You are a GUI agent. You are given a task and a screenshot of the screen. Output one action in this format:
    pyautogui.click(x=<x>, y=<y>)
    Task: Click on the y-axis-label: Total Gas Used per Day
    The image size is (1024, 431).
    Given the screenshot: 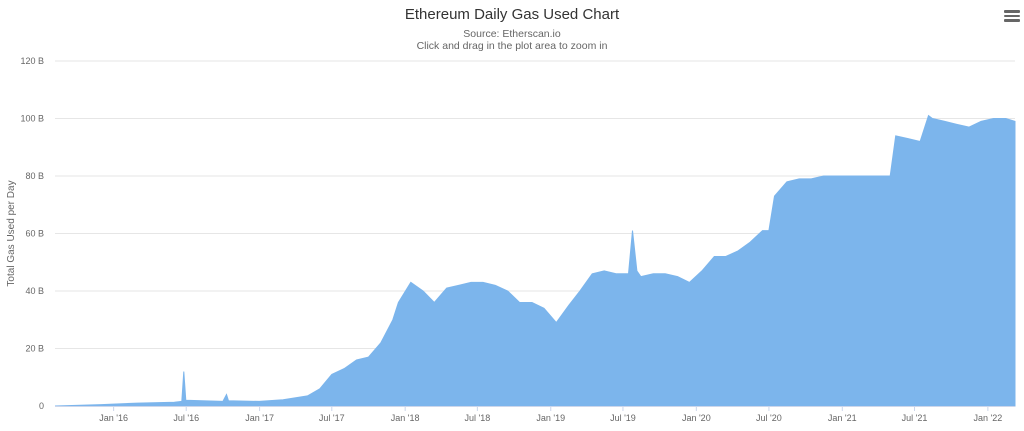 What is the action you would take?
    pyautogui.click(x=11, y=233)
    